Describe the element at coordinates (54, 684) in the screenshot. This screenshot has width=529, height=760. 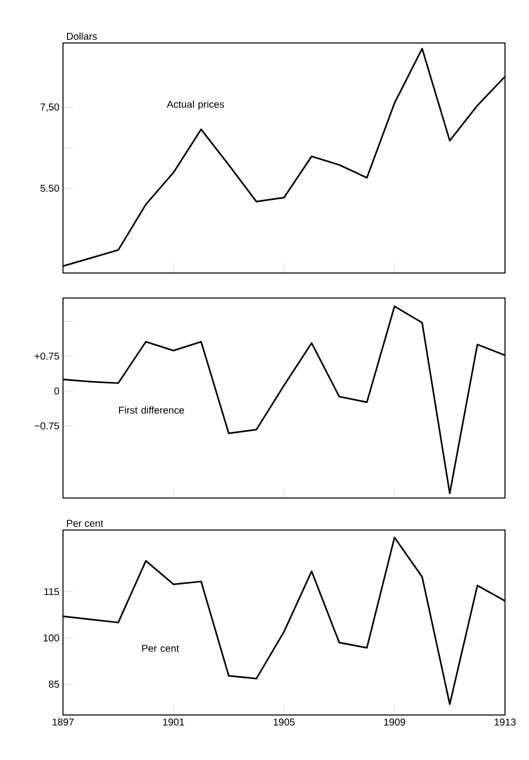
I see `y-tick-label: 85` at that location.